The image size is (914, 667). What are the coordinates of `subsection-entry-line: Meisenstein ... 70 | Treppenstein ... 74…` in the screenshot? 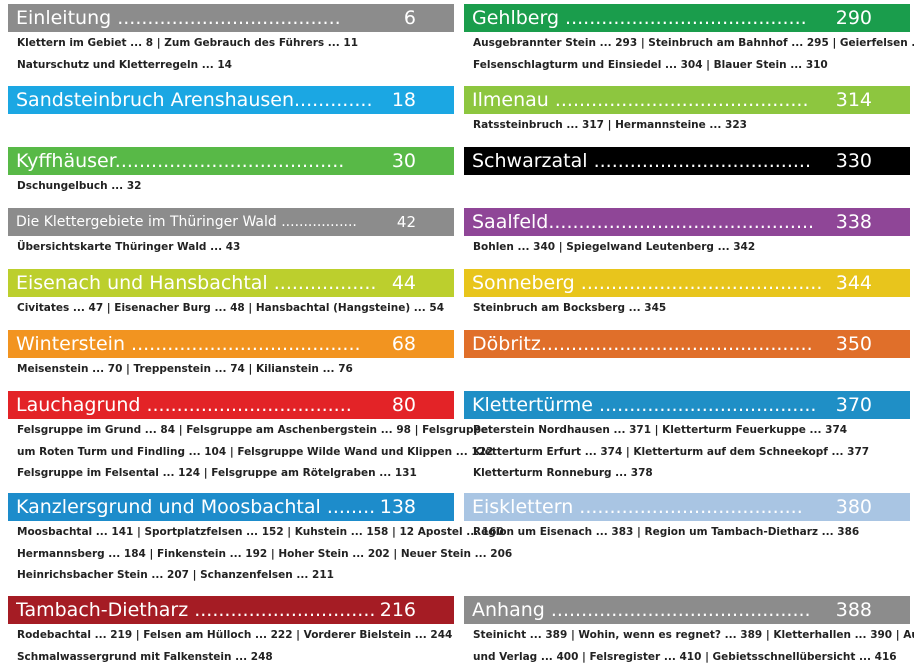 It's located at (231, 369).